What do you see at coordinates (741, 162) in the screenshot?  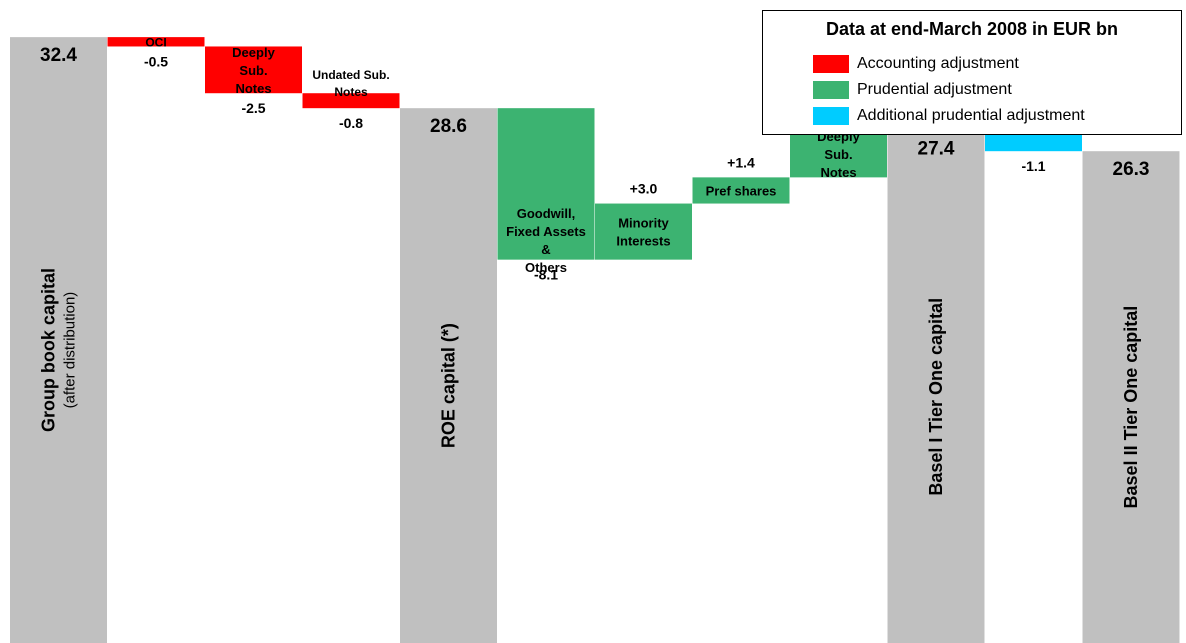 I see `value-label-7: +1.4` at bounding box center [741, 162].